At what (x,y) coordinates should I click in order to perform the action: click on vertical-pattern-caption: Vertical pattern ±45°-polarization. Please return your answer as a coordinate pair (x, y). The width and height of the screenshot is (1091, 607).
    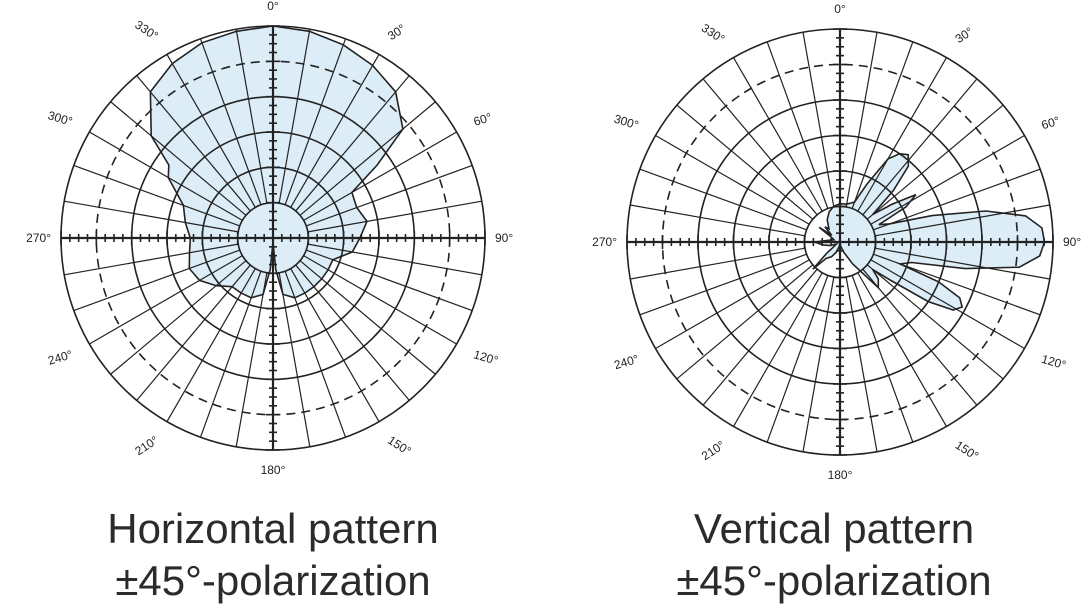
    Looking at the image, I should click on (834, 555).